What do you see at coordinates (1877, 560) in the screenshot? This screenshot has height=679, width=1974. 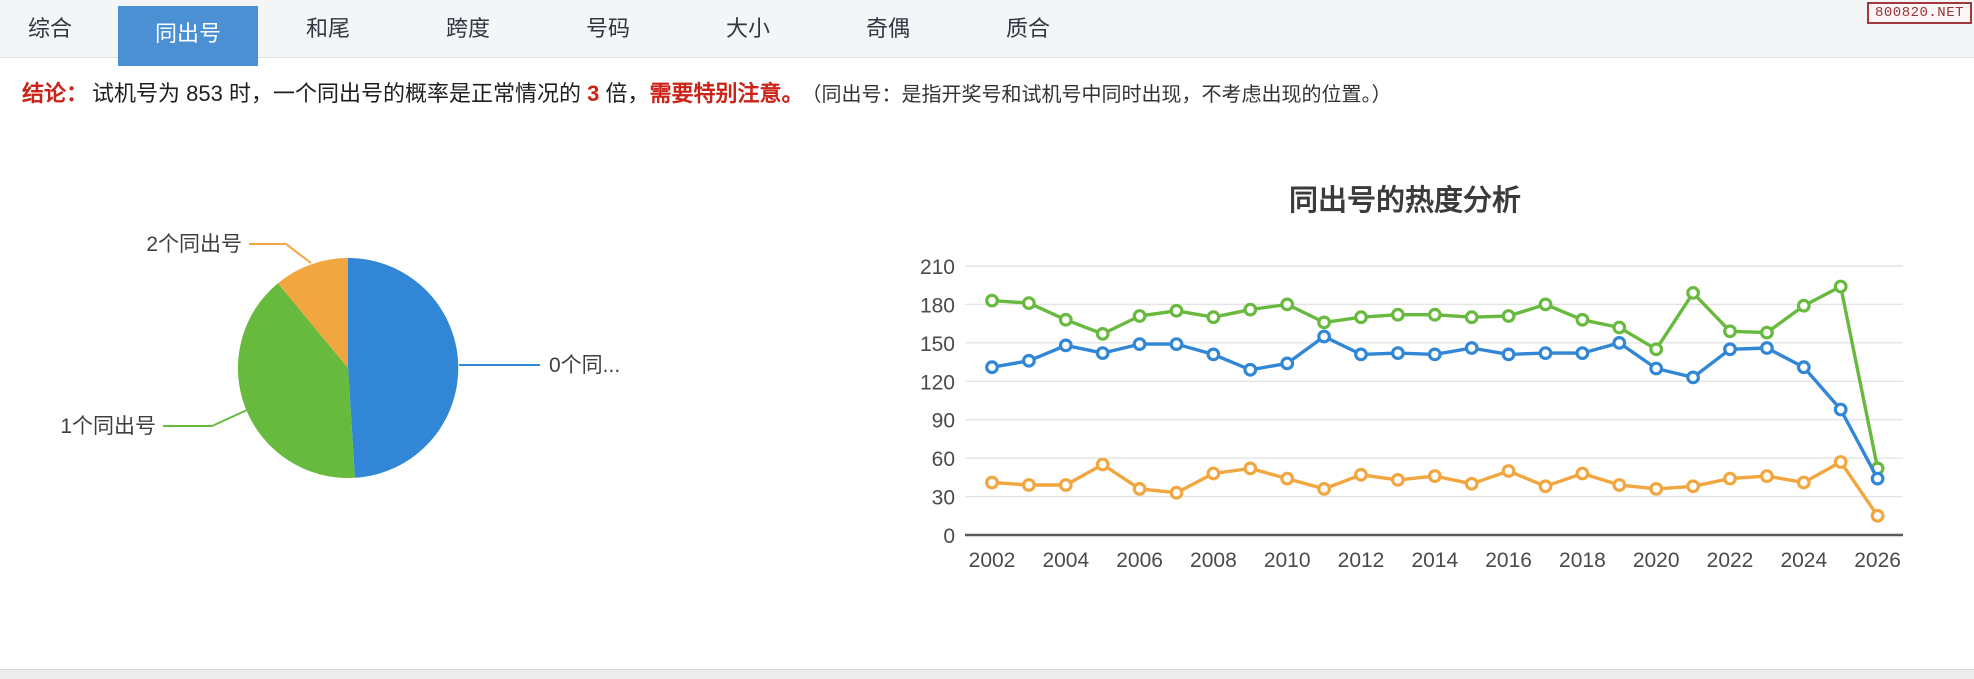 I see `x-tick-label: 2026` at bounding box center [1877, 560].